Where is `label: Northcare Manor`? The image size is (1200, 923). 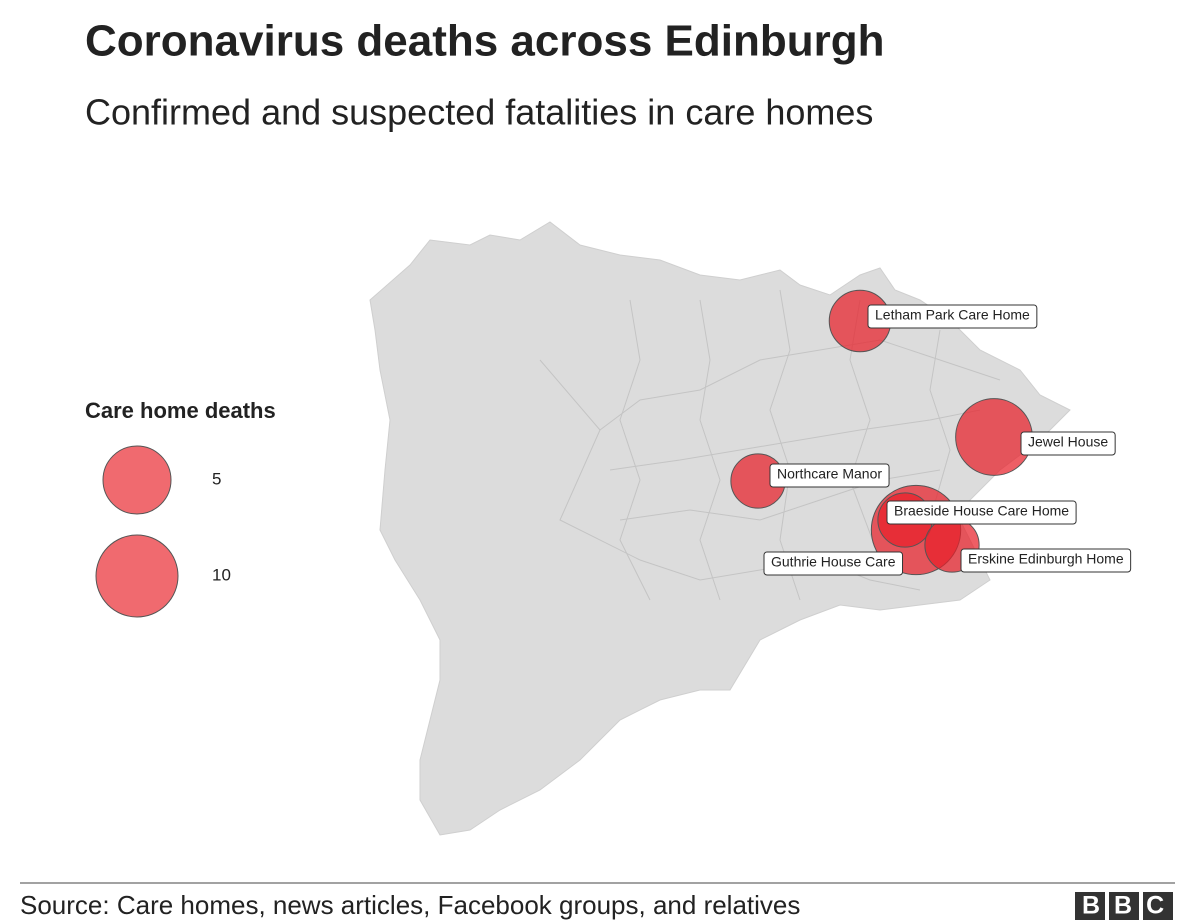
label: Northcare Manor is located at coordinates (829, 475).